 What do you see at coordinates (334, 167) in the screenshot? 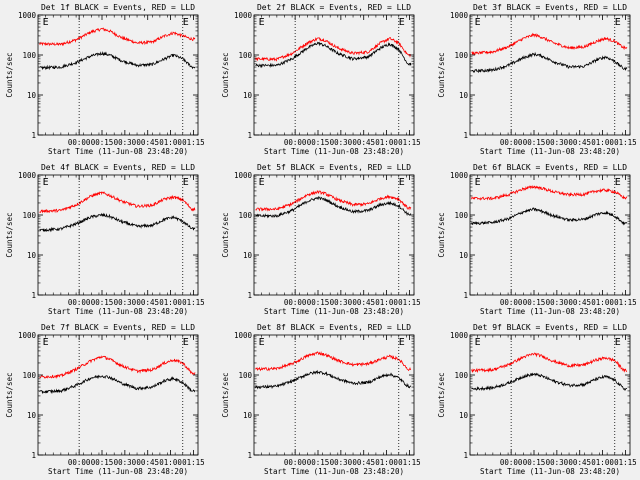
I see `panel-title: Det 5f BLACK = Events, RED = LLD` at bounding box center [334, 167].